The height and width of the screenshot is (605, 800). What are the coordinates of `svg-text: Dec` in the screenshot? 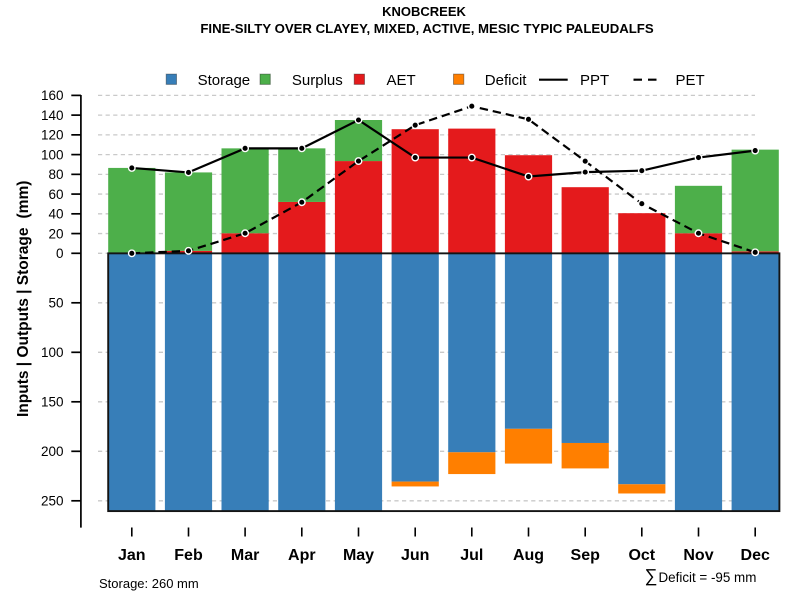 It's located at (755, 555).